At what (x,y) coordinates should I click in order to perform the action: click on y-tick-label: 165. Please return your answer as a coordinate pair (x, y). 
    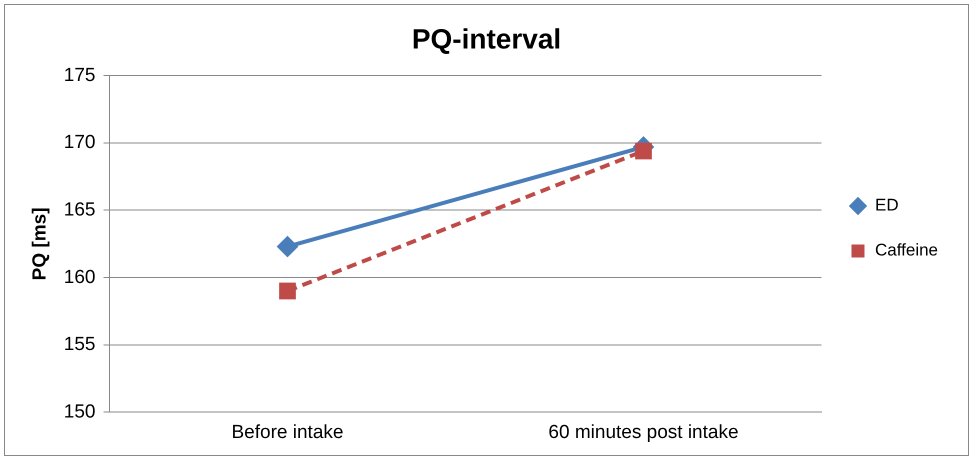
    Looking at the image, I should click on (80, 209).